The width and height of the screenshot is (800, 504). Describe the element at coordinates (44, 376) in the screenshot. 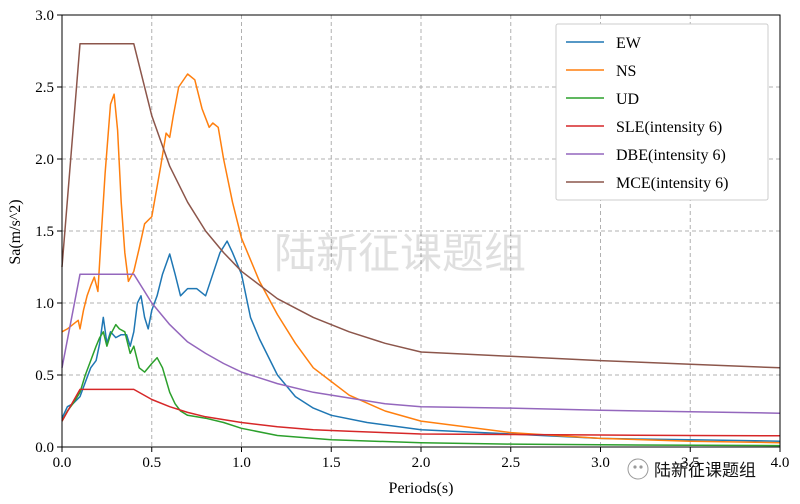

I see `y-tick-label: 0.5` at that location.